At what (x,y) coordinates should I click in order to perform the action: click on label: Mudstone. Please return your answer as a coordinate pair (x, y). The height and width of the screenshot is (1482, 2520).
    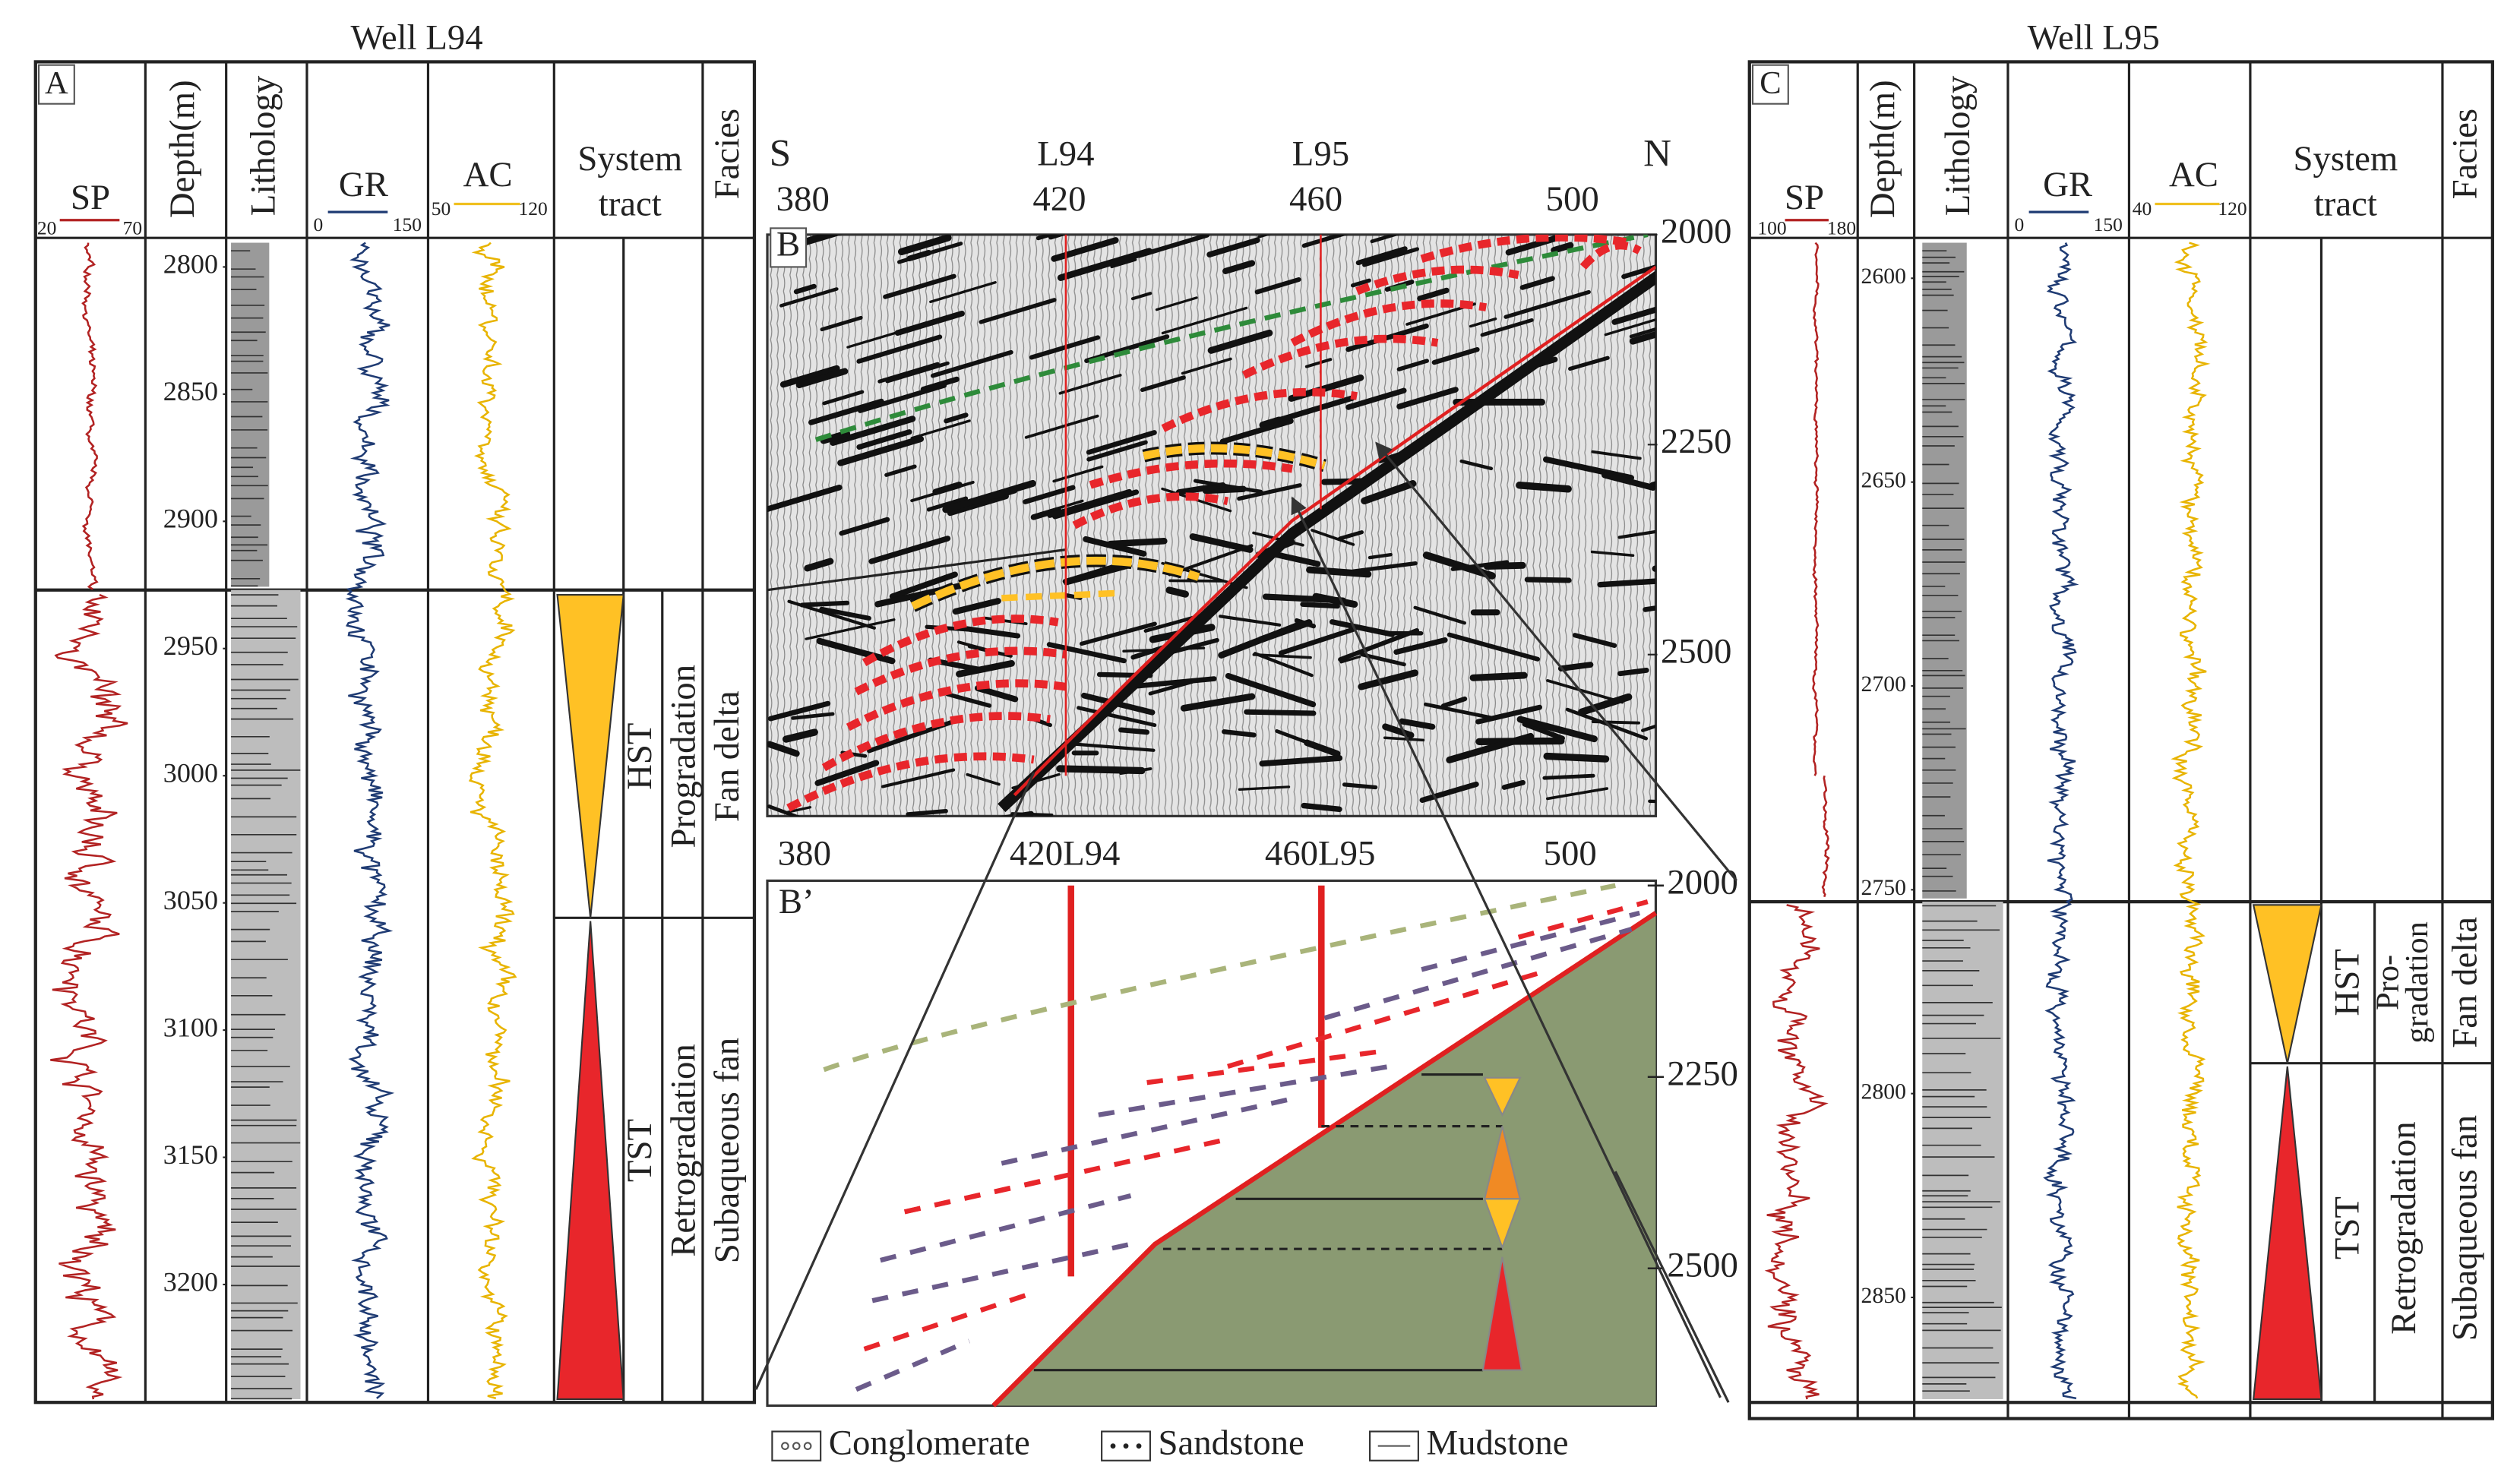
    Looking at the image, I should click on (1498, 1442).